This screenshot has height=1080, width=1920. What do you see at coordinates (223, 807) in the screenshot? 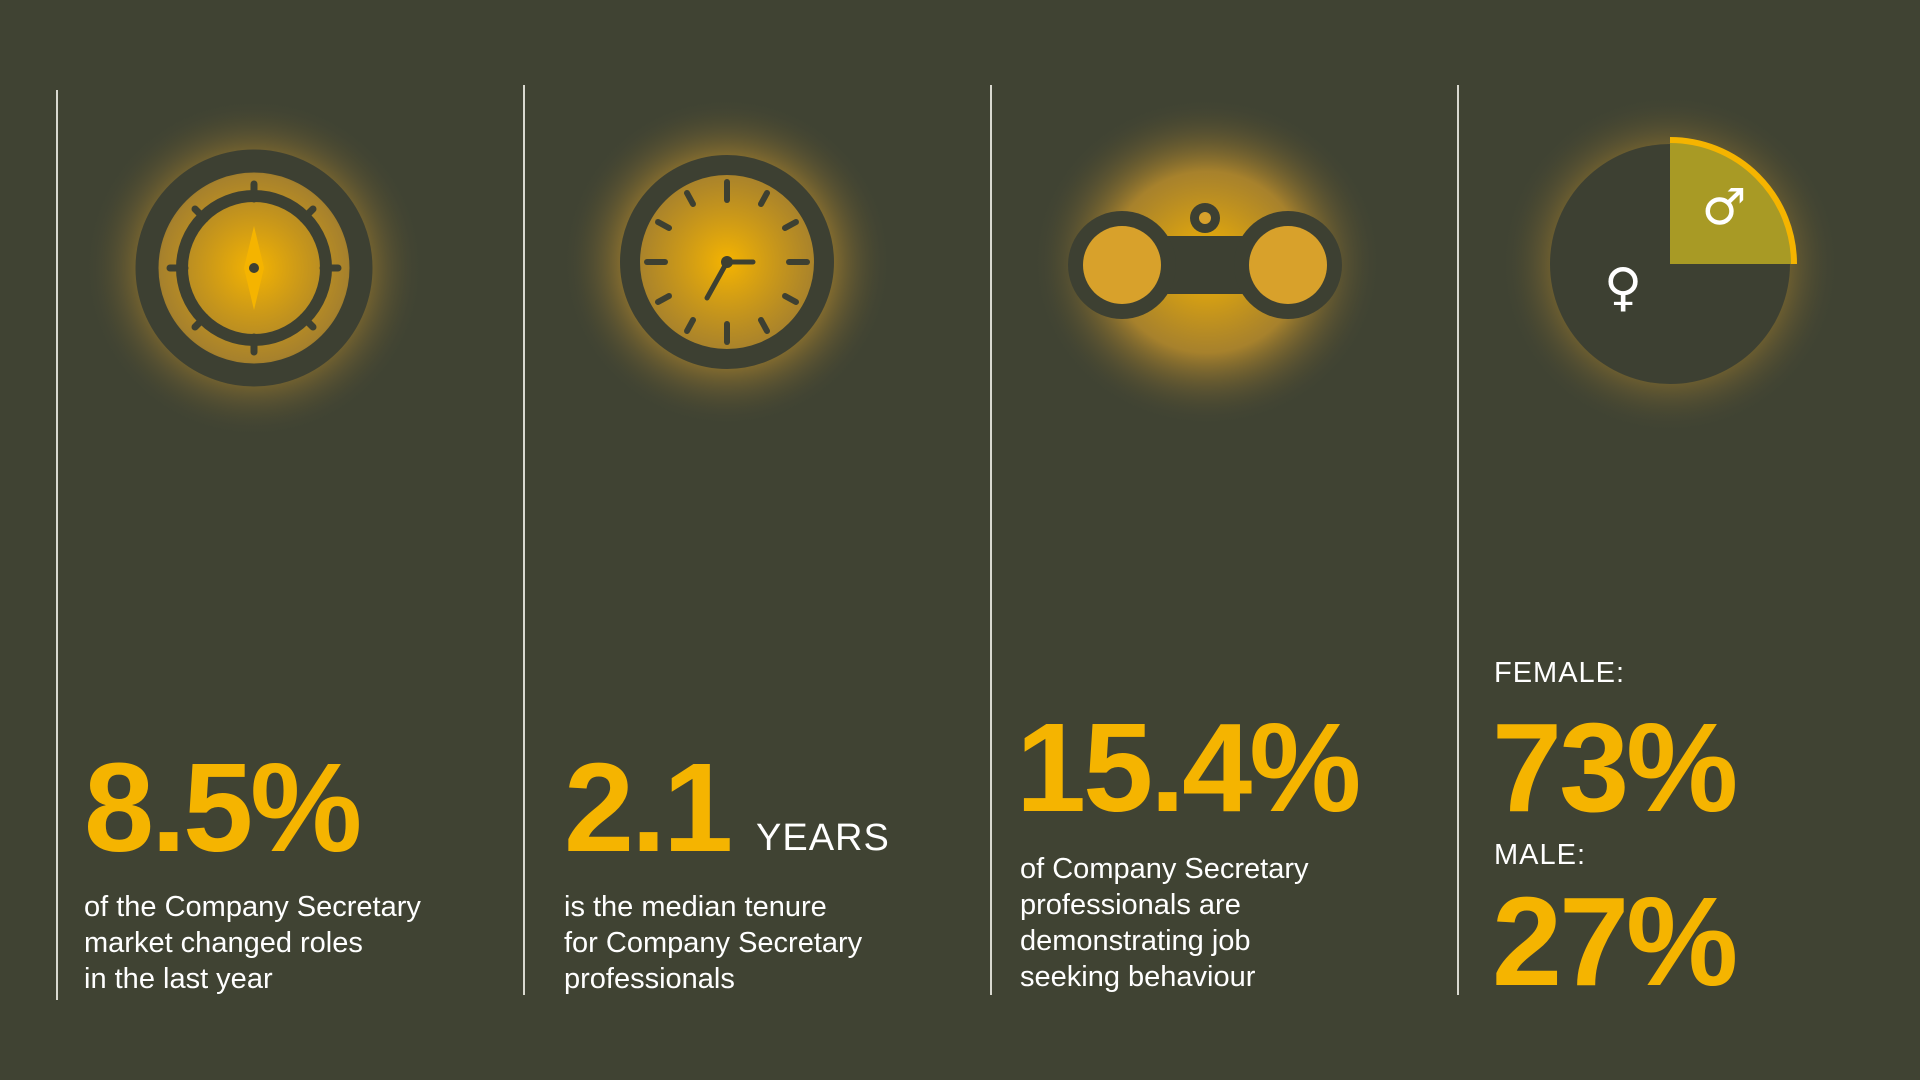
I see `stat-value: 8.5%` at bounding box center [223, 807].